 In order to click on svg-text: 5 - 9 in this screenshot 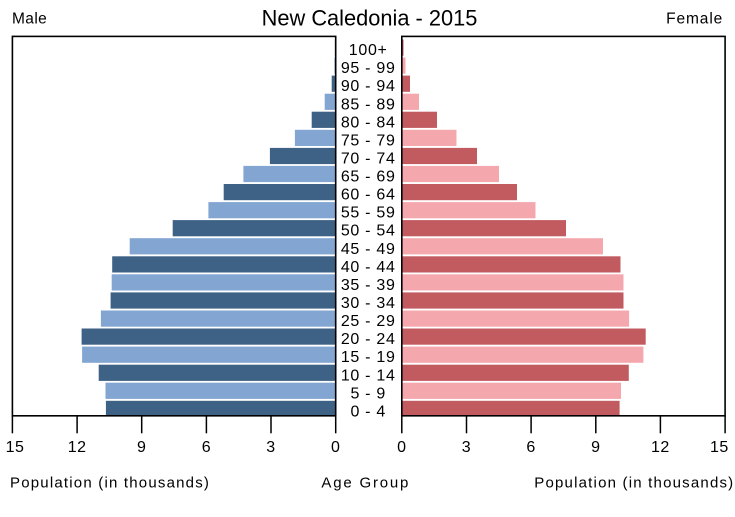, I will do `click(368, 393)`.